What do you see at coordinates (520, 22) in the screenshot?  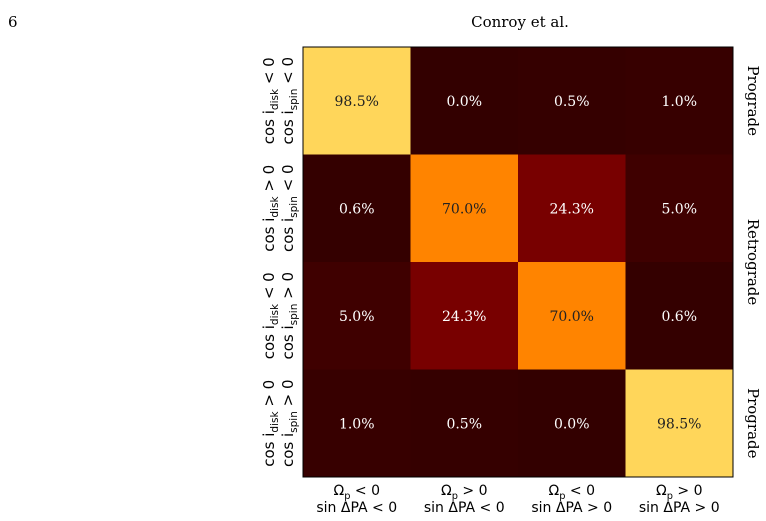 I see `running-head: Conroy et al.` at bounding box center [520, 22].